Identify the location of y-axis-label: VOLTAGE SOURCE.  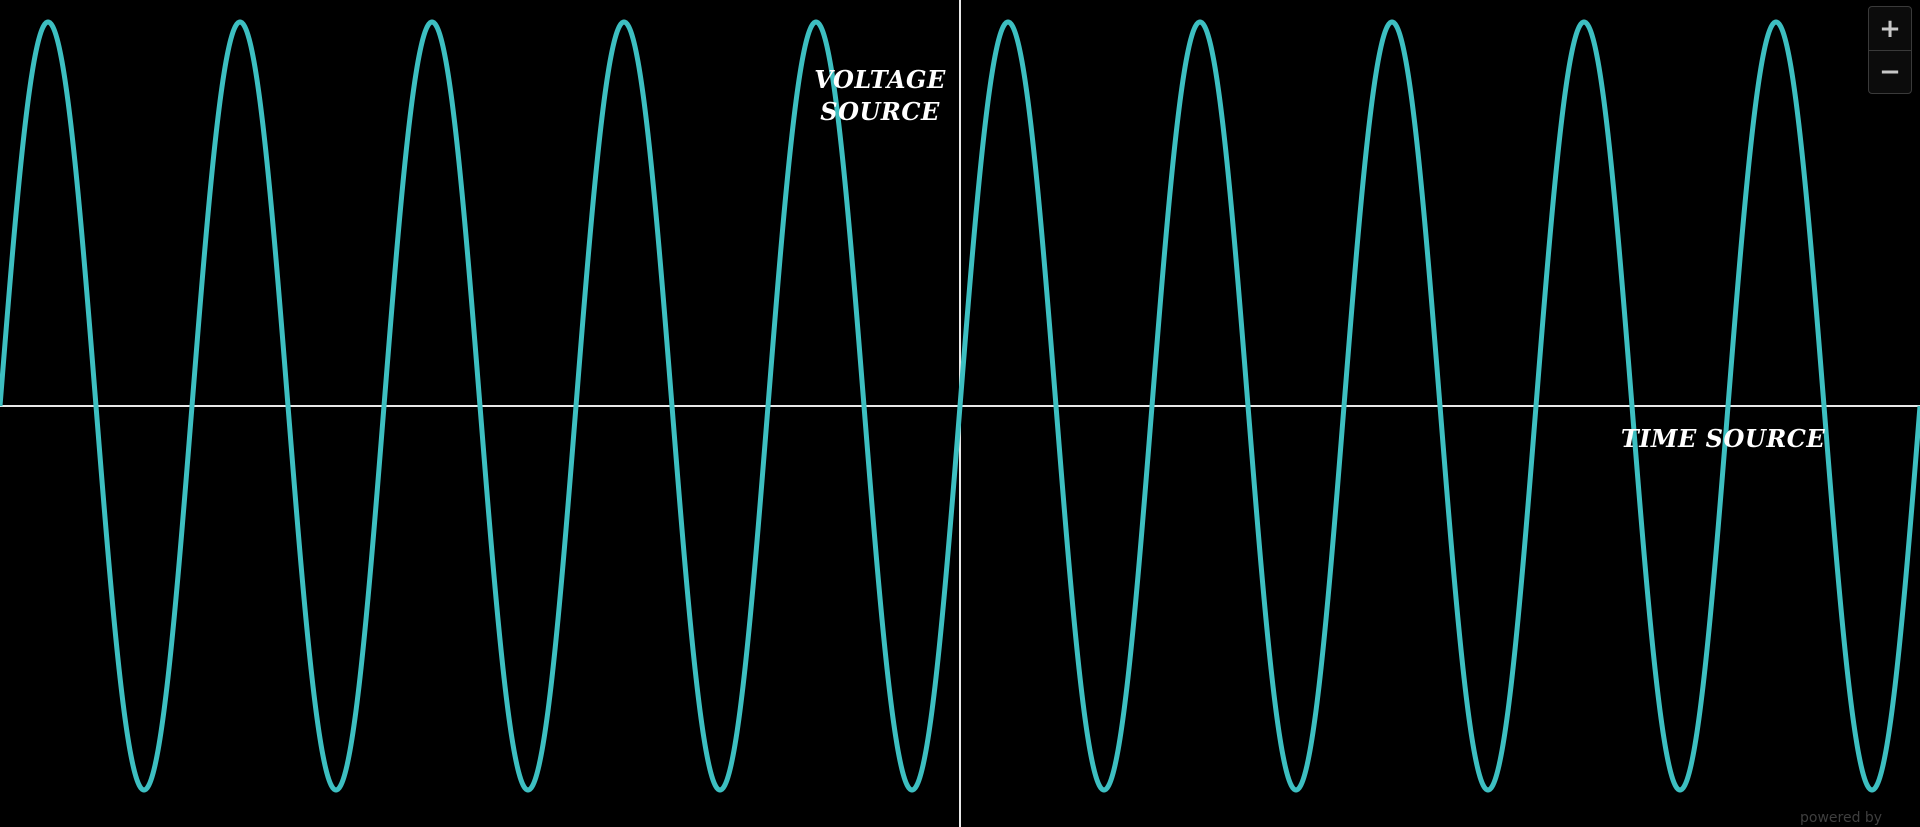
(880, 96).